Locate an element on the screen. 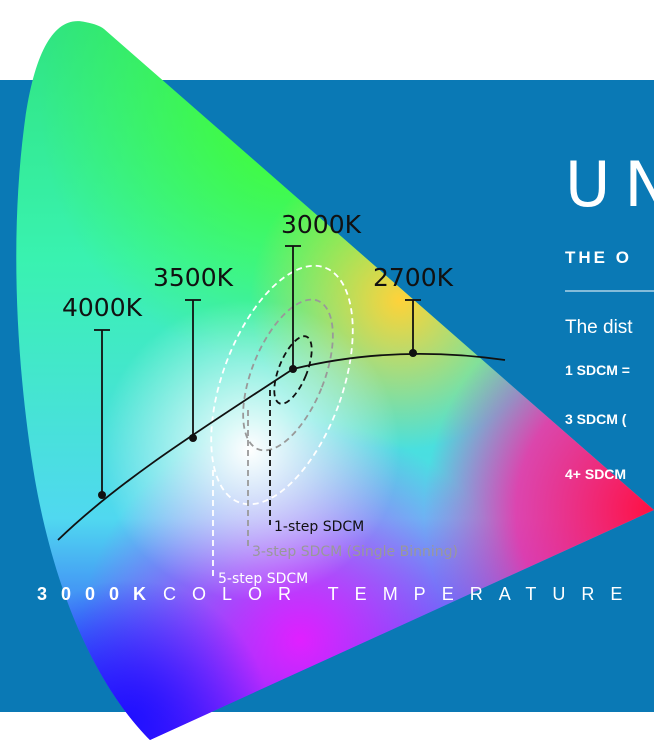  temperature-label: 4000K is located at coordinates (102, 307).